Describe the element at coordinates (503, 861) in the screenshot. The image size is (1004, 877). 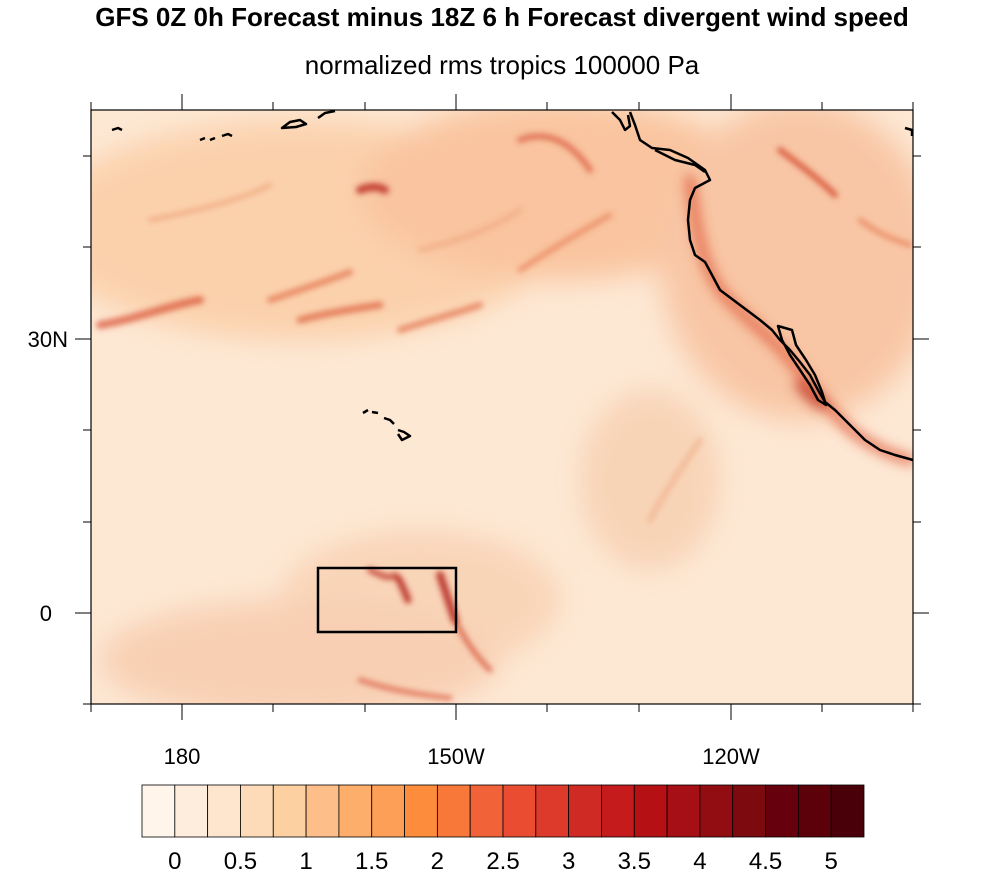
I see `colorbar-label: 2.5` at that location.